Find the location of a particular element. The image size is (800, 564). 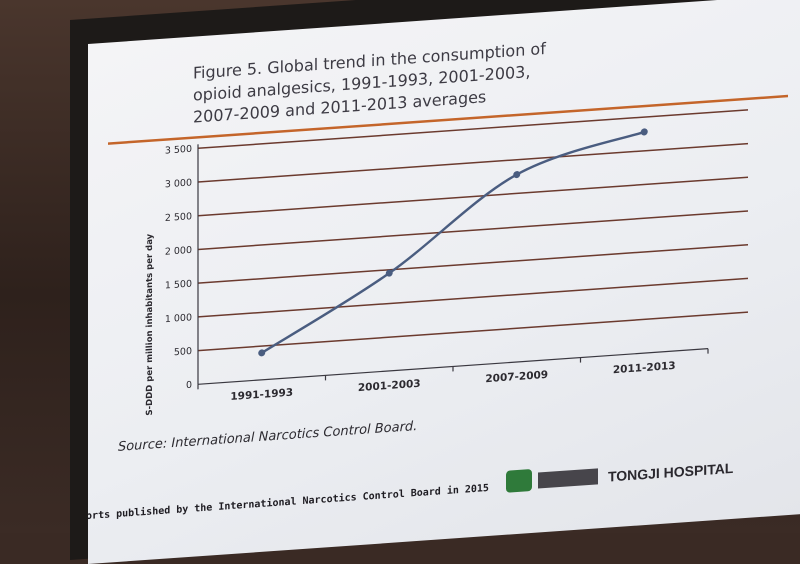

x-category-labels: 1991-1993 2001-2003 2007-2009 2011-2013 is located at coordinates (452, 381).